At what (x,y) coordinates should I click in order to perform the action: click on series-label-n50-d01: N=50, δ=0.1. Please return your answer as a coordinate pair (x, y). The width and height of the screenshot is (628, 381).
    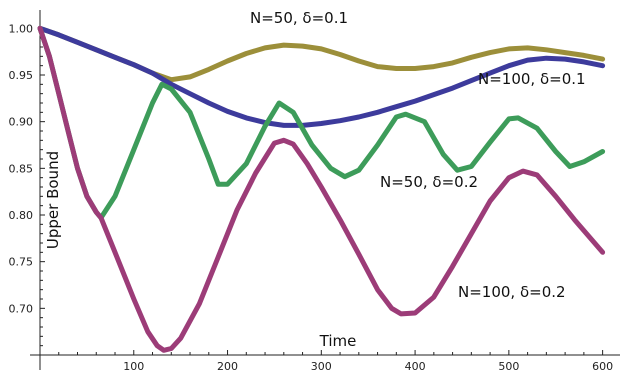
    Looking at the image, I should click on (299, 18).